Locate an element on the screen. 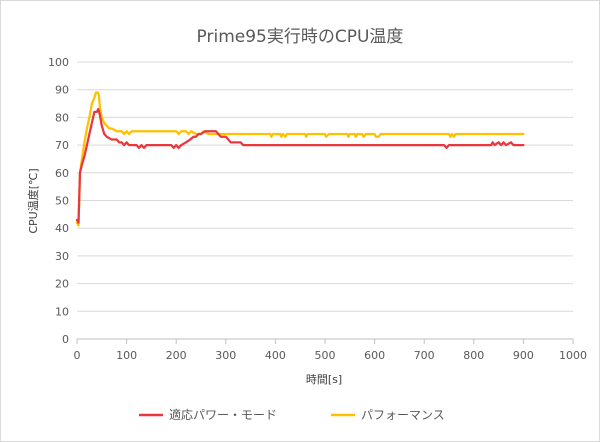 This screenshot has height=442, width=600. legend-label: パフォーマンス is located at coordinates (403, 415).